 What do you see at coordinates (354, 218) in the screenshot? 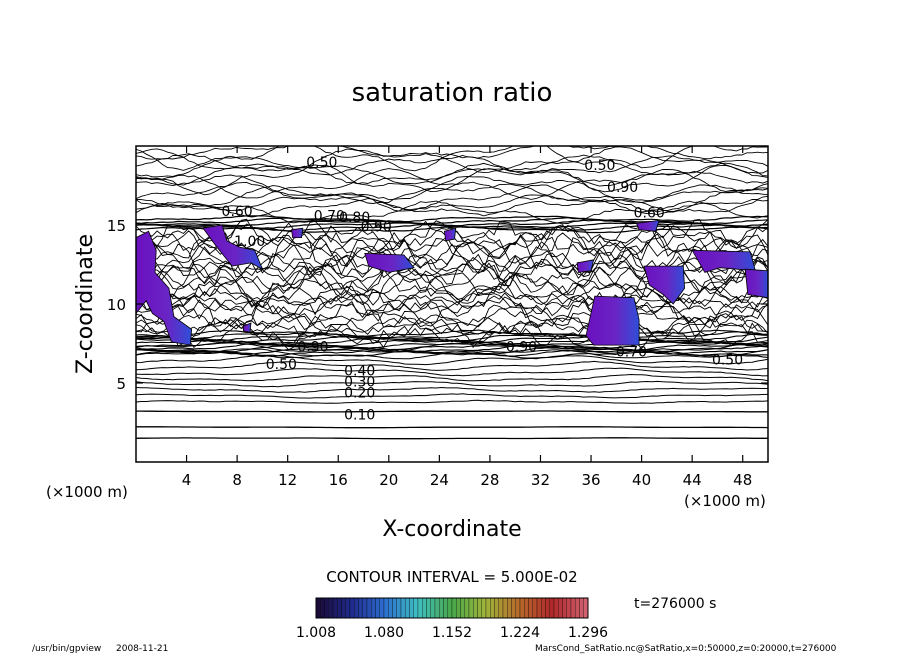
I see `contour-label: 0.80` at bounding box center [354, 218].